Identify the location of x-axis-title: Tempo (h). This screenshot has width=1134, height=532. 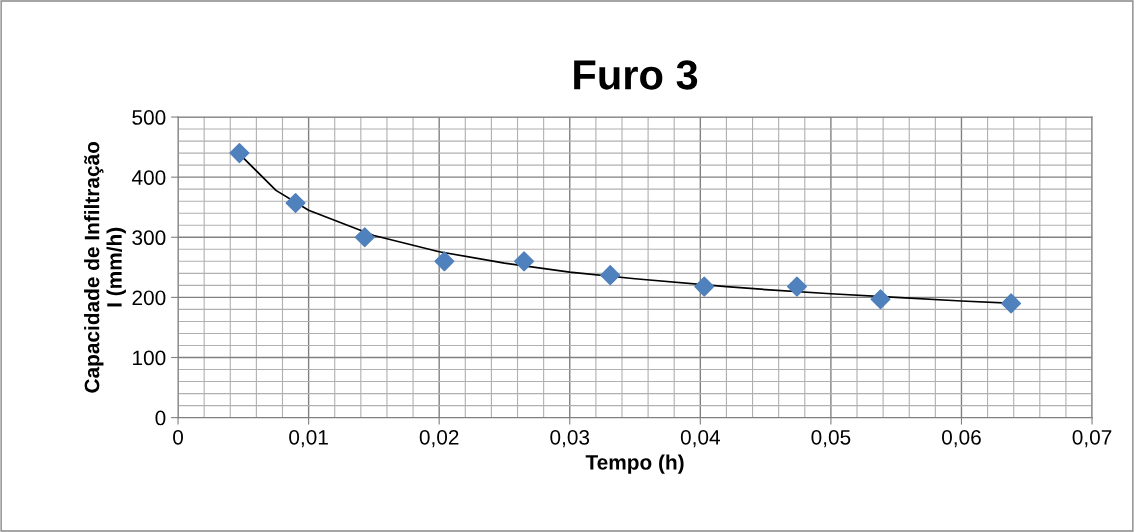
(634, 464).